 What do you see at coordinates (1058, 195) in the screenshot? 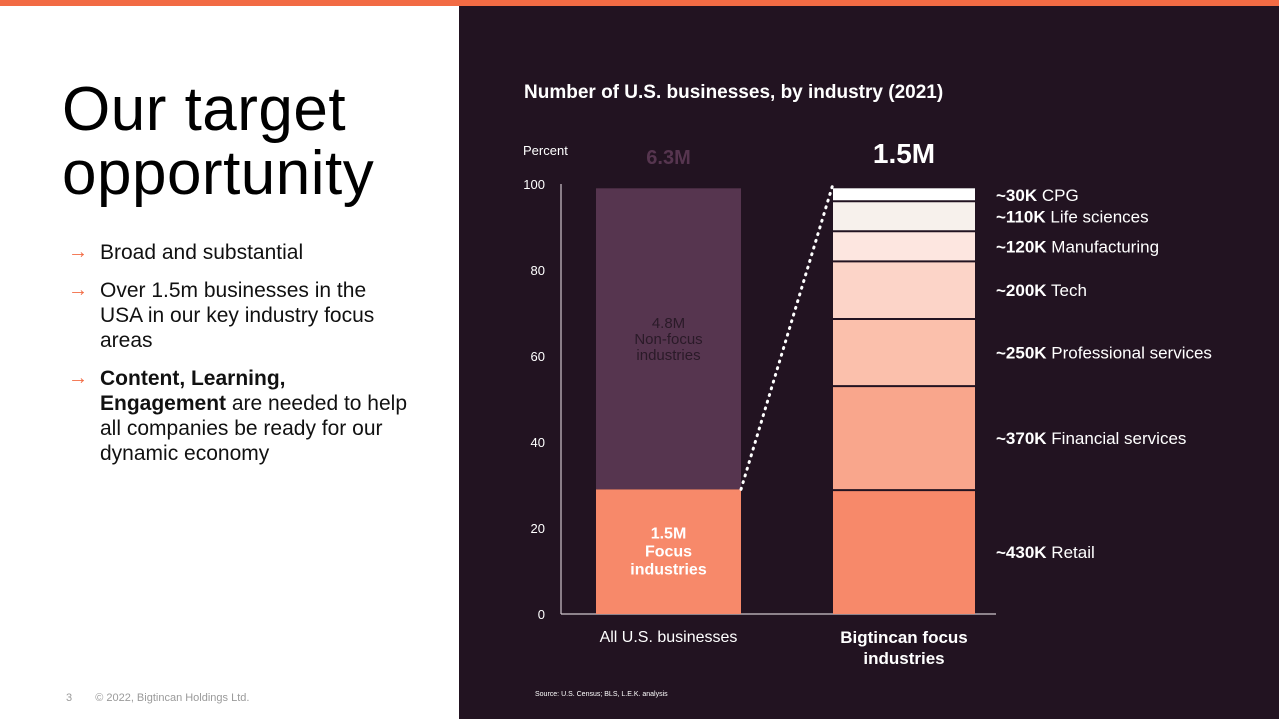
I see `segment-name: CPG` at bounding box center [1058, 195].